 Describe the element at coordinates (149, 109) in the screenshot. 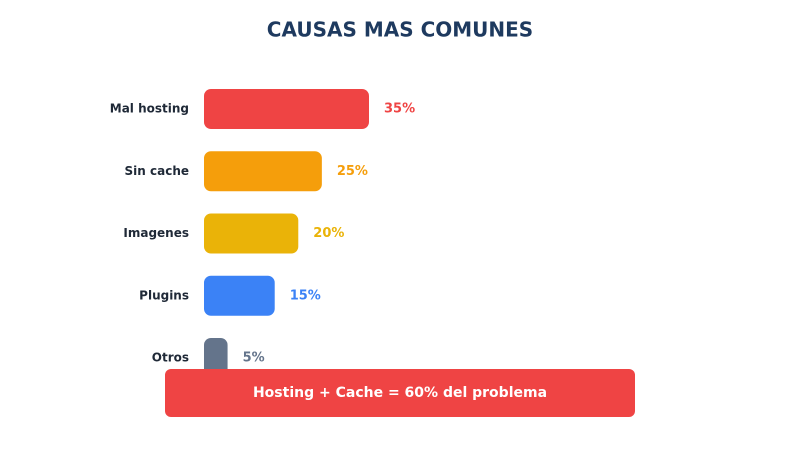

I see `category-label: Mal hosting` at that location.